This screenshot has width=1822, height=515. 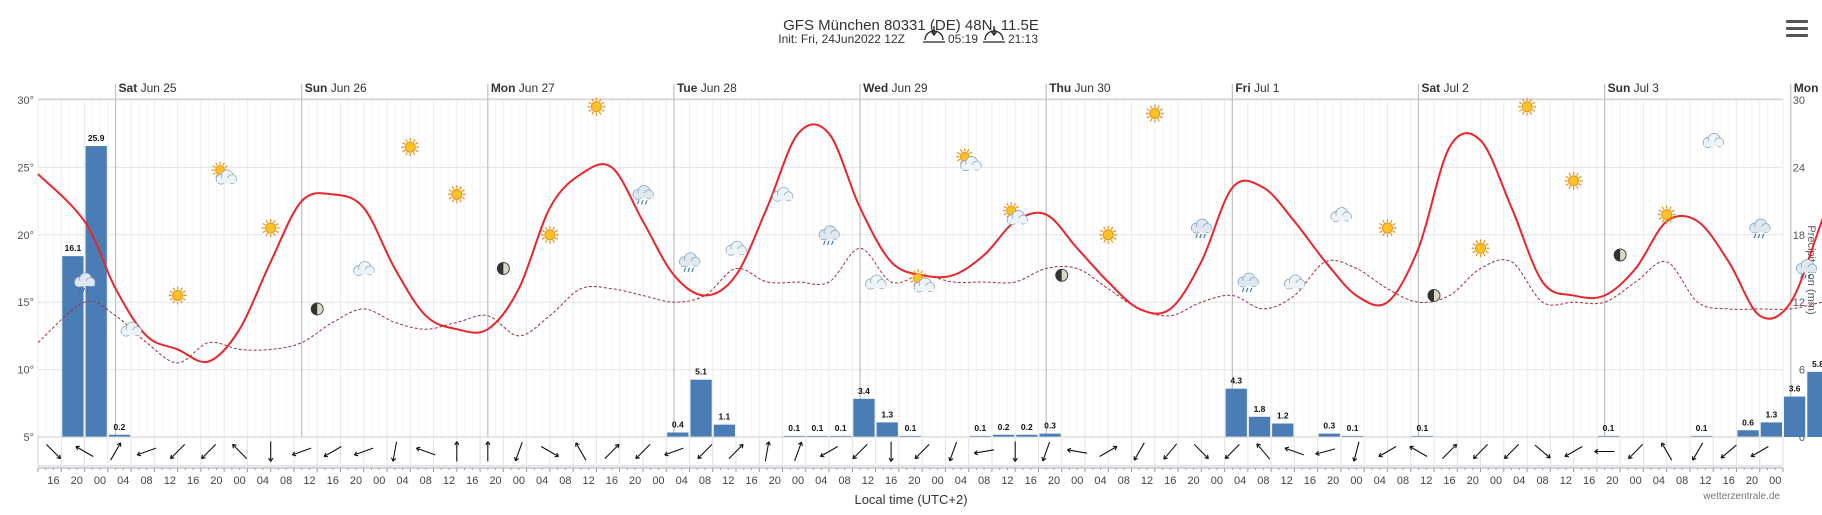 I want to click on precip-label: 3.4, so click(x=864, y=391).